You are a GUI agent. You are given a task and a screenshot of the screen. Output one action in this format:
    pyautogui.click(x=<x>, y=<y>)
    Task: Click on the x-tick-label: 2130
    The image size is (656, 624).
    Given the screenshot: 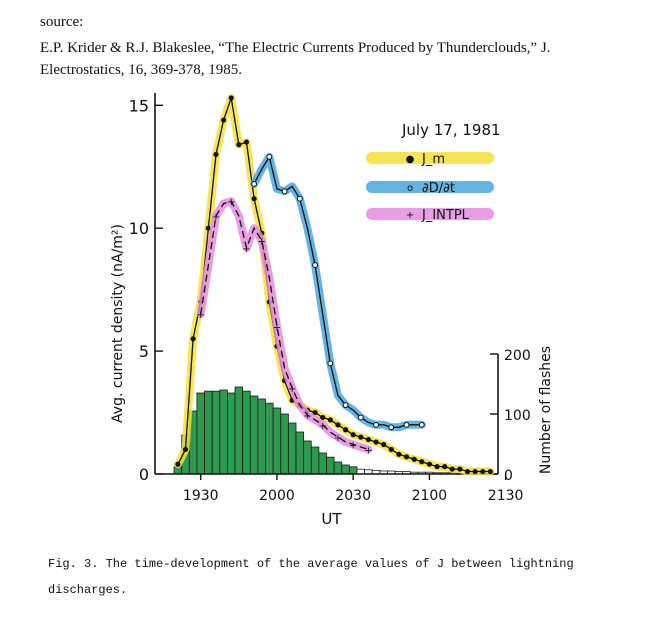 What is the action you would take?
    pyautogui.click(x=506, y=496)
    